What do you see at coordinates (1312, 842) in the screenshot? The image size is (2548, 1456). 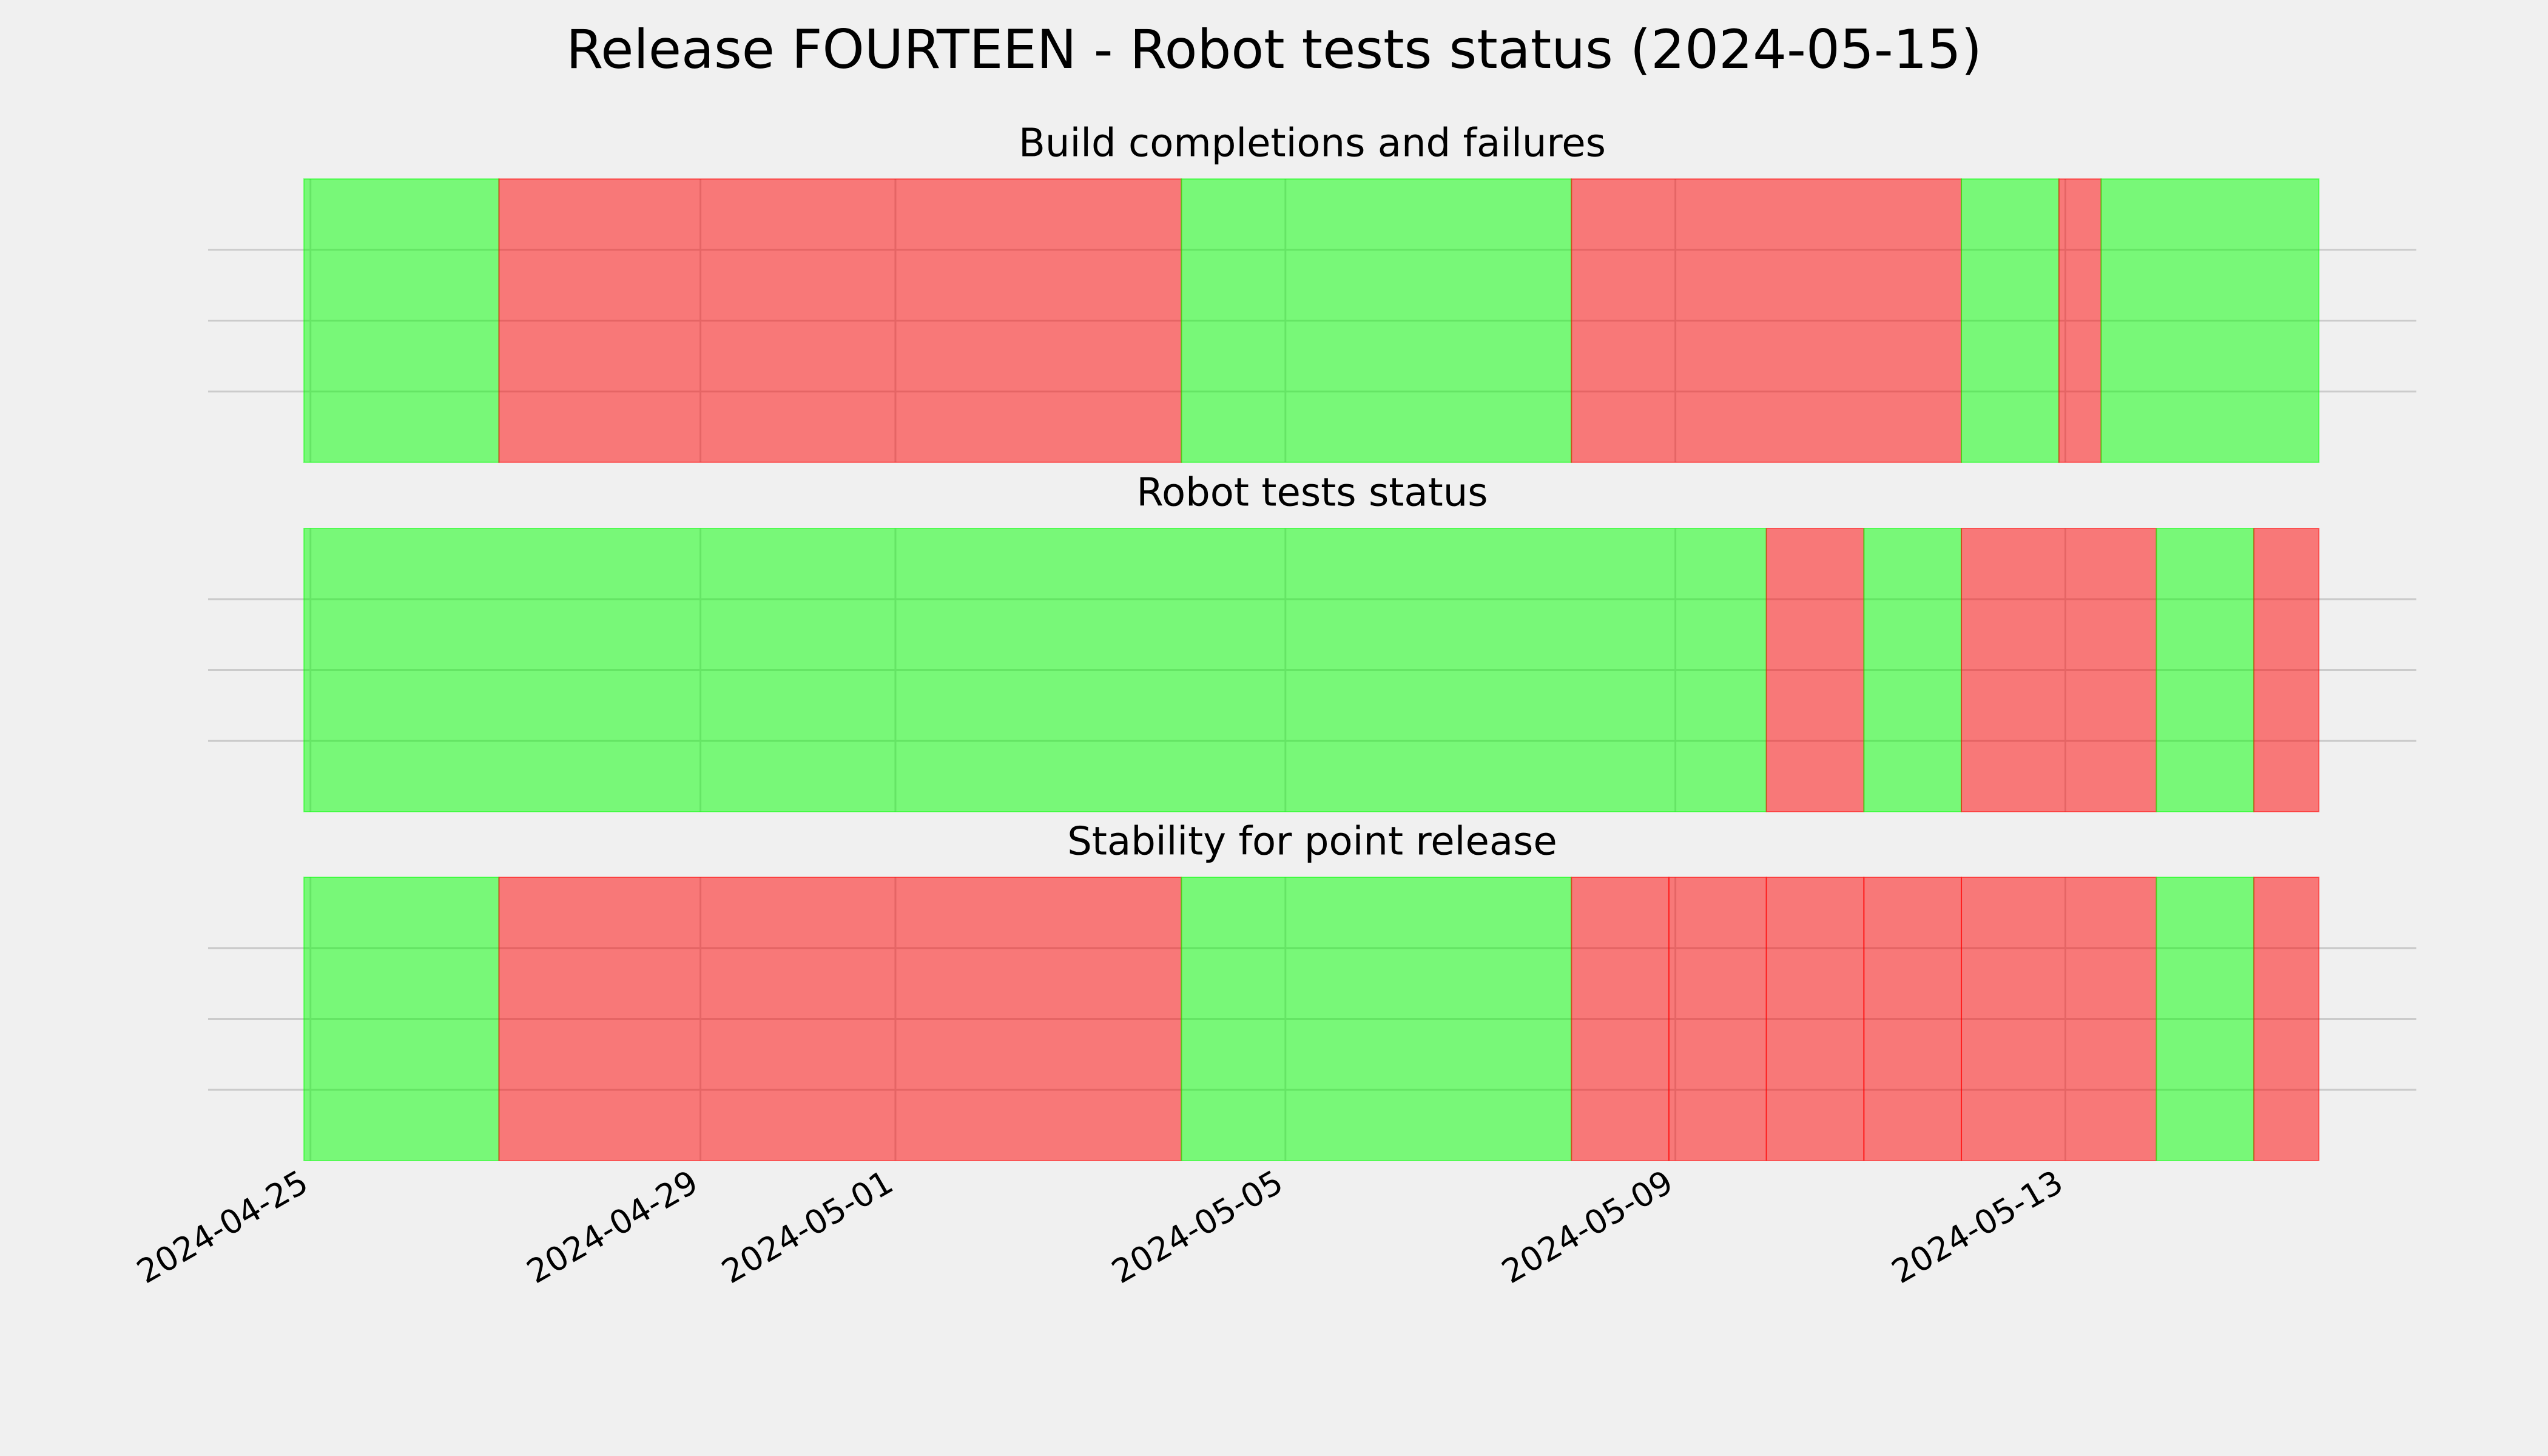 I see `panel-title: Stability for point release` at bounding box center [1312, 842].